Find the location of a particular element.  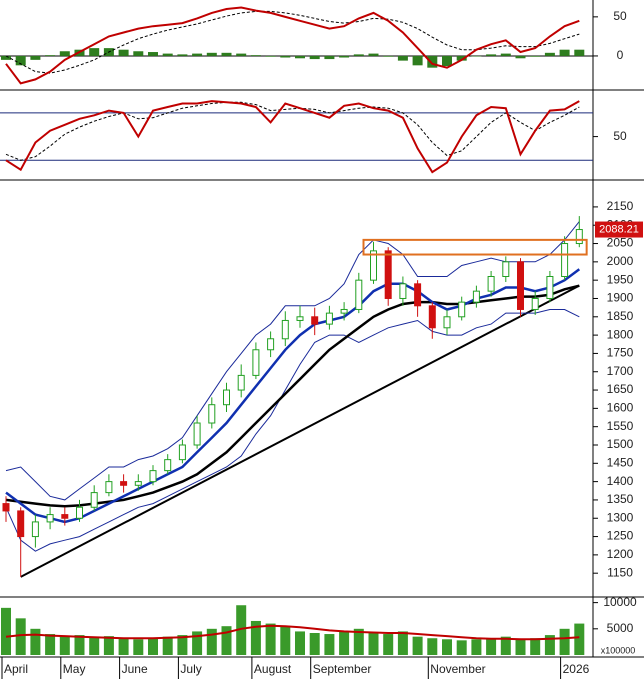

y-tick-label: 1900 is located at coordinates (620, 298).